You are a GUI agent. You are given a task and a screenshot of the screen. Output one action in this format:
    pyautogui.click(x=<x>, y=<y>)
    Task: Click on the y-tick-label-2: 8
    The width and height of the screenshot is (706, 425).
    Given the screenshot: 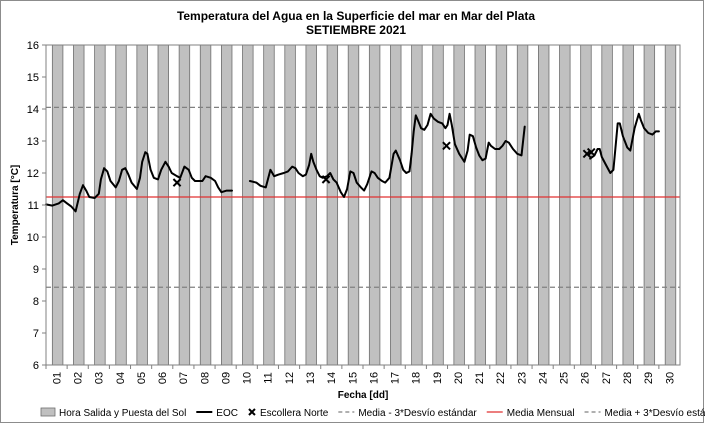 What is the action you would take?
    pyautogui.click(x=36, y=302)
    